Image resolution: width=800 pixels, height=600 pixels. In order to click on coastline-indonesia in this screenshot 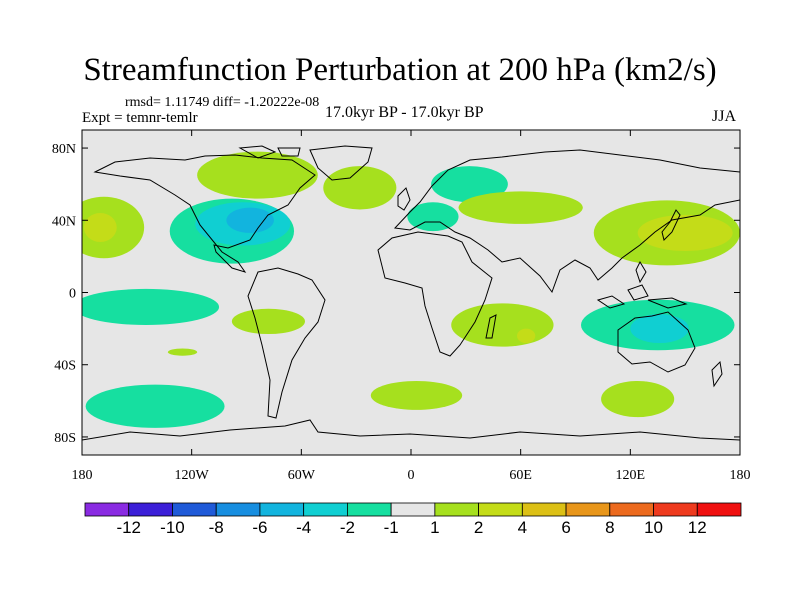, I will do `click(642, 284)`.